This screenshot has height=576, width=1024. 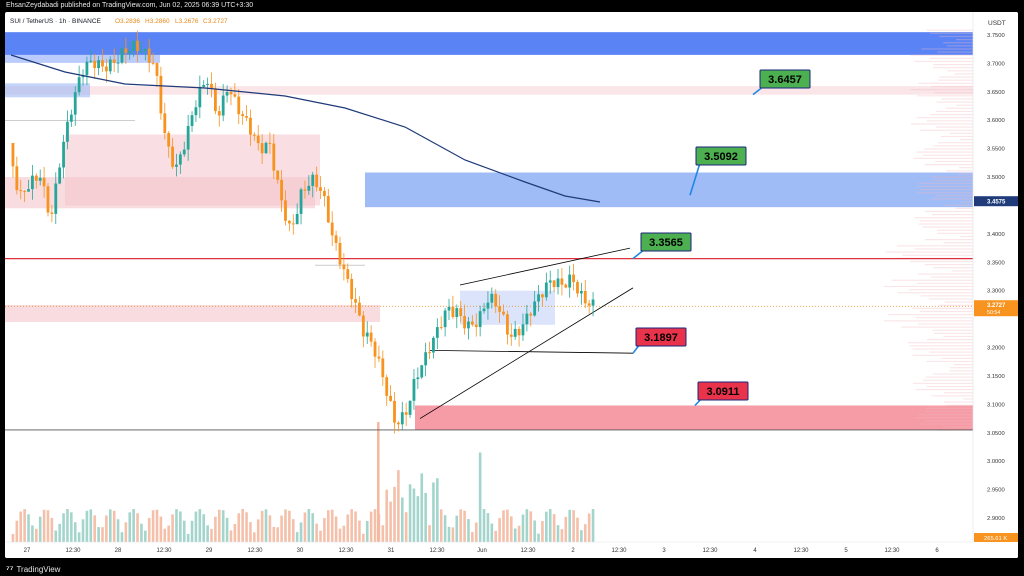 What do you see at coordinates (187, 21) in the screenshot?
I see `legend-low: L3.2676` at bounding box center [187, 21].